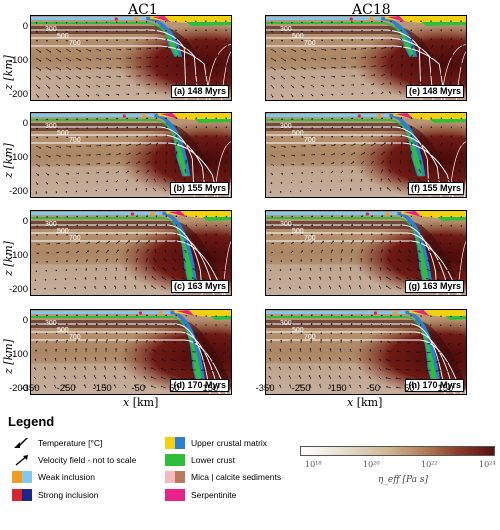  Describe the element at coordinates (31, 421) in the screenshot. I see `legend-title: Legend` at that location.